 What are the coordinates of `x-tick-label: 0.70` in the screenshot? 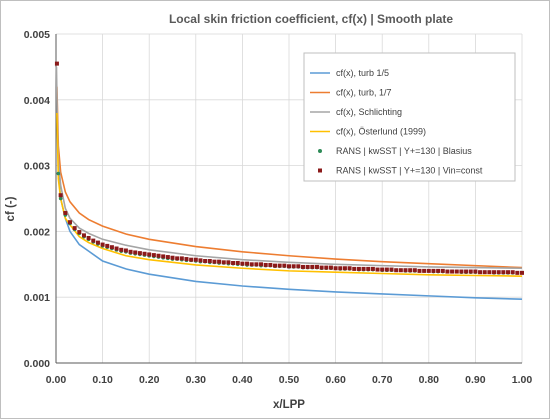 It's located at (382, 380).